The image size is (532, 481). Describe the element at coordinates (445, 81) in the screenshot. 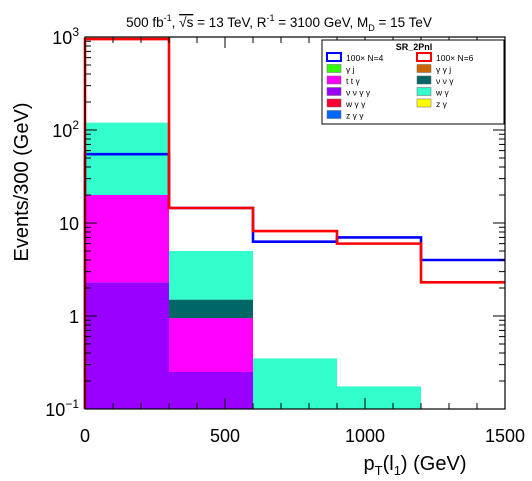

I see `legend-label-5: ν ν γ` at that location.